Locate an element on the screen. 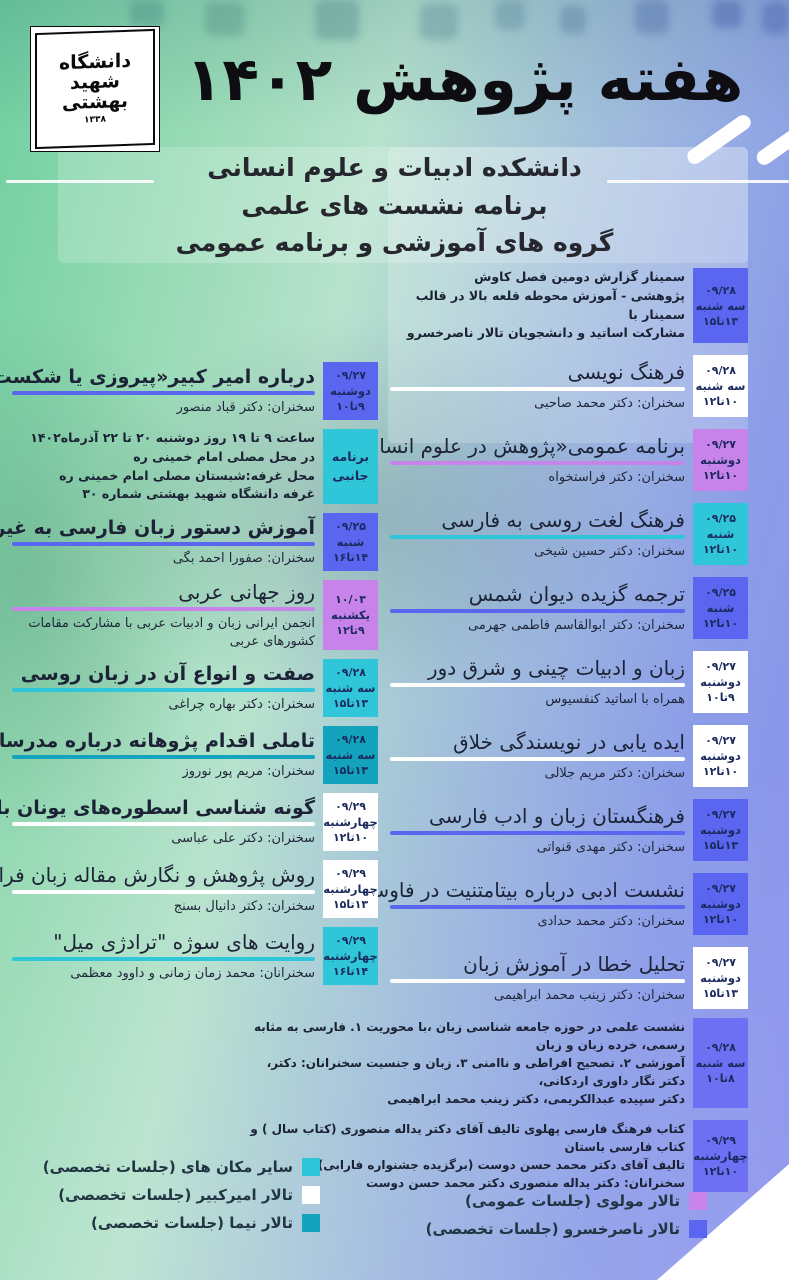 Image resolution: width=789 pixels, height=1280 pixels. session-date-badge: ۰۹/۲۵ شنبه ۱۰تا۱۲ is located at coordinates (720, 608).